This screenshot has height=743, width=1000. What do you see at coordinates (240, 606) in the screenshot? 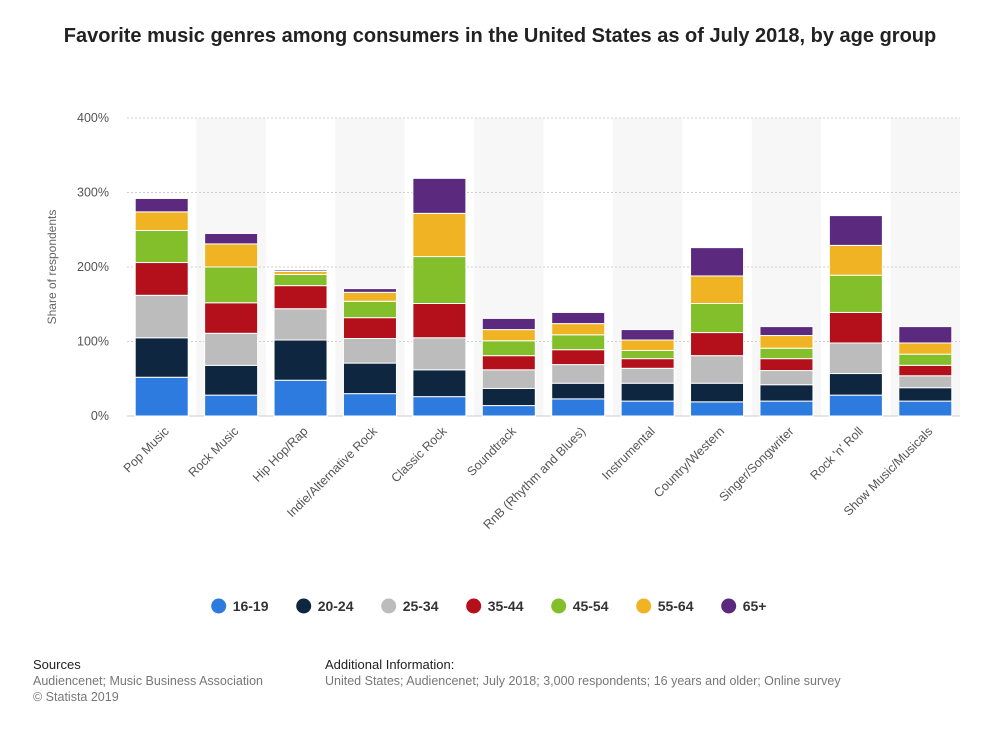
I see `legend-item: 16-19` at bounding box center [240, 606].